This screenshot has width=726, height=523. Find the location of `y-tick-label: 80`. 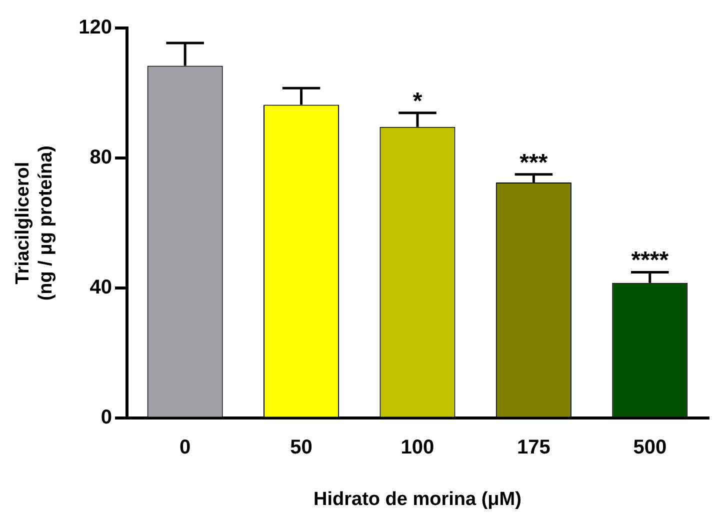

y-tick-label: 80 is located at coordinates (101, 157).